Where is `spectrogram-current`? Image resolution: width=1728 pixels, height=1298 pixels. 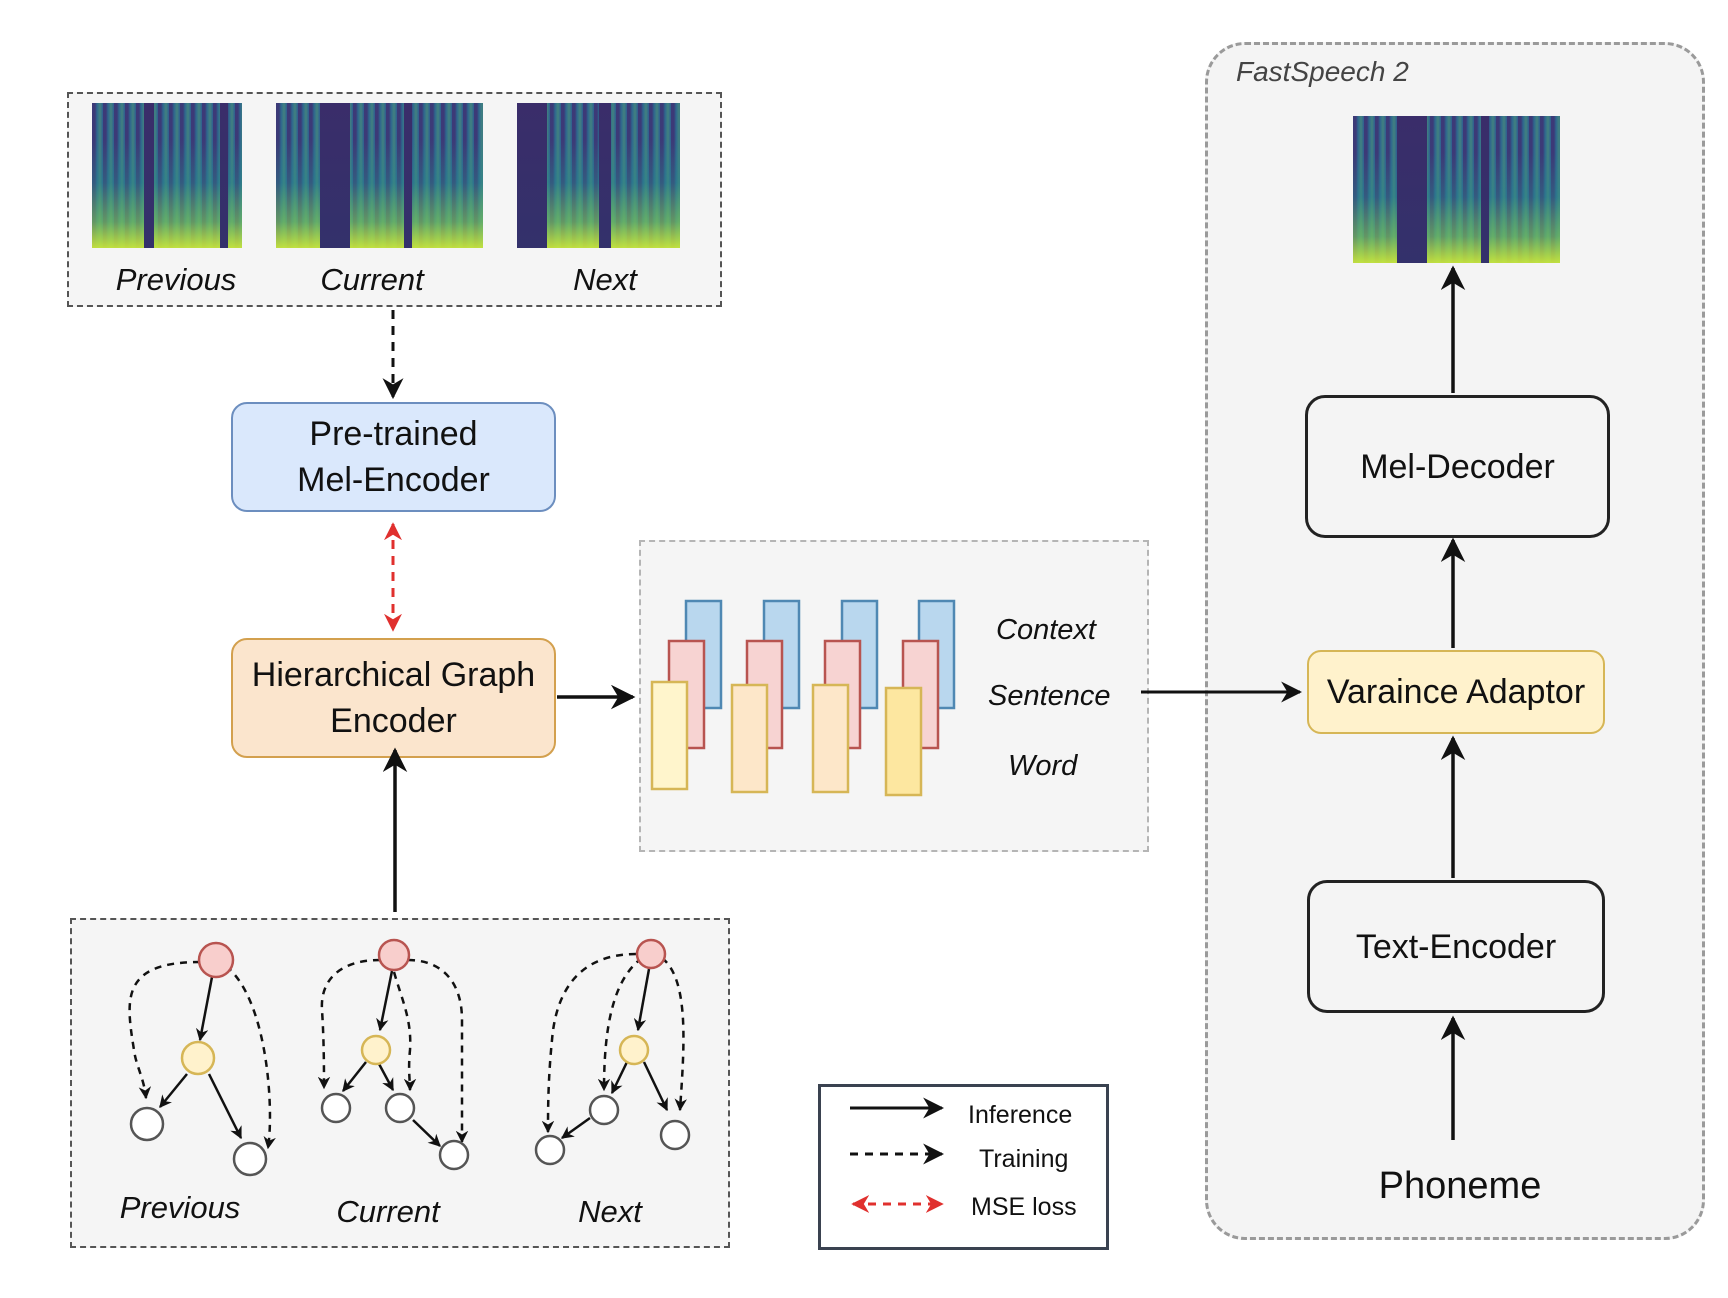 spectrogram-current is located at coordinates (379, 175).